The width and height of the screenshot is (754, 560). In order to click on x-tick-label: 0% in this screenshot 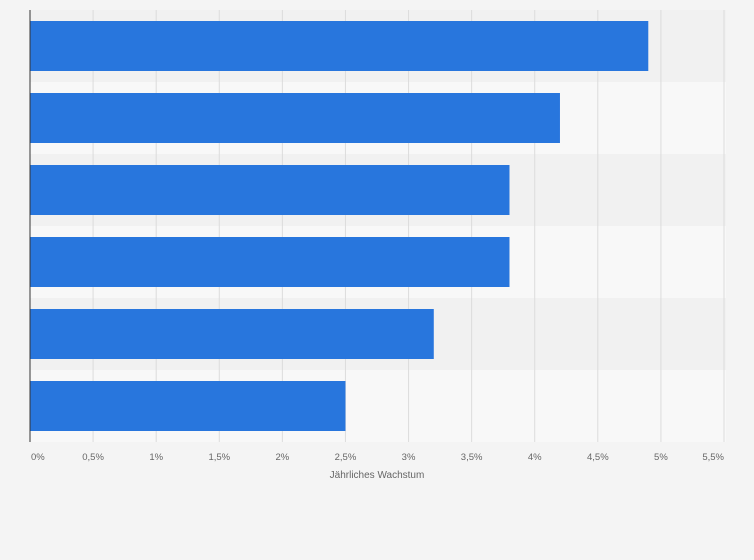, I will do `click(38, 457)`.